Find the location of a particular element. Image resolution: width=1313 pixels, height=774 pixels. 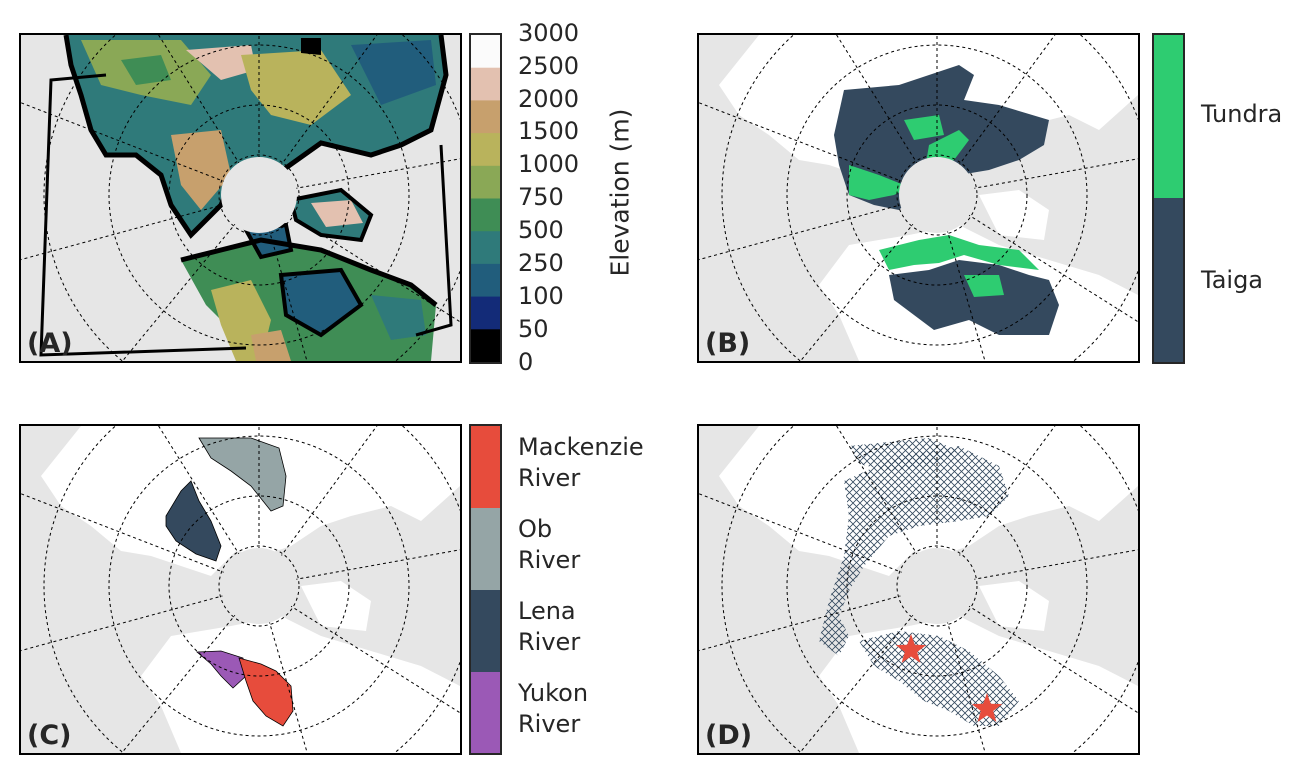

mackenzie-label: Mackenzie River is located at coordinates (581, 462).